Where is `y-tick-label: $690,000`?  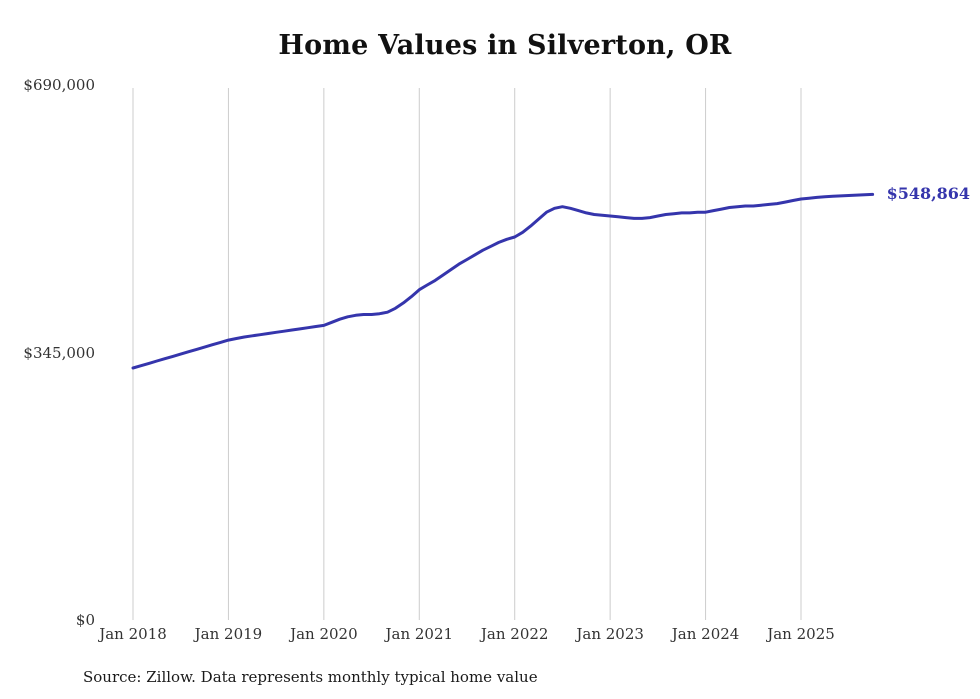
y-tick-label: $690,000 is located at coordinates (59, 85).